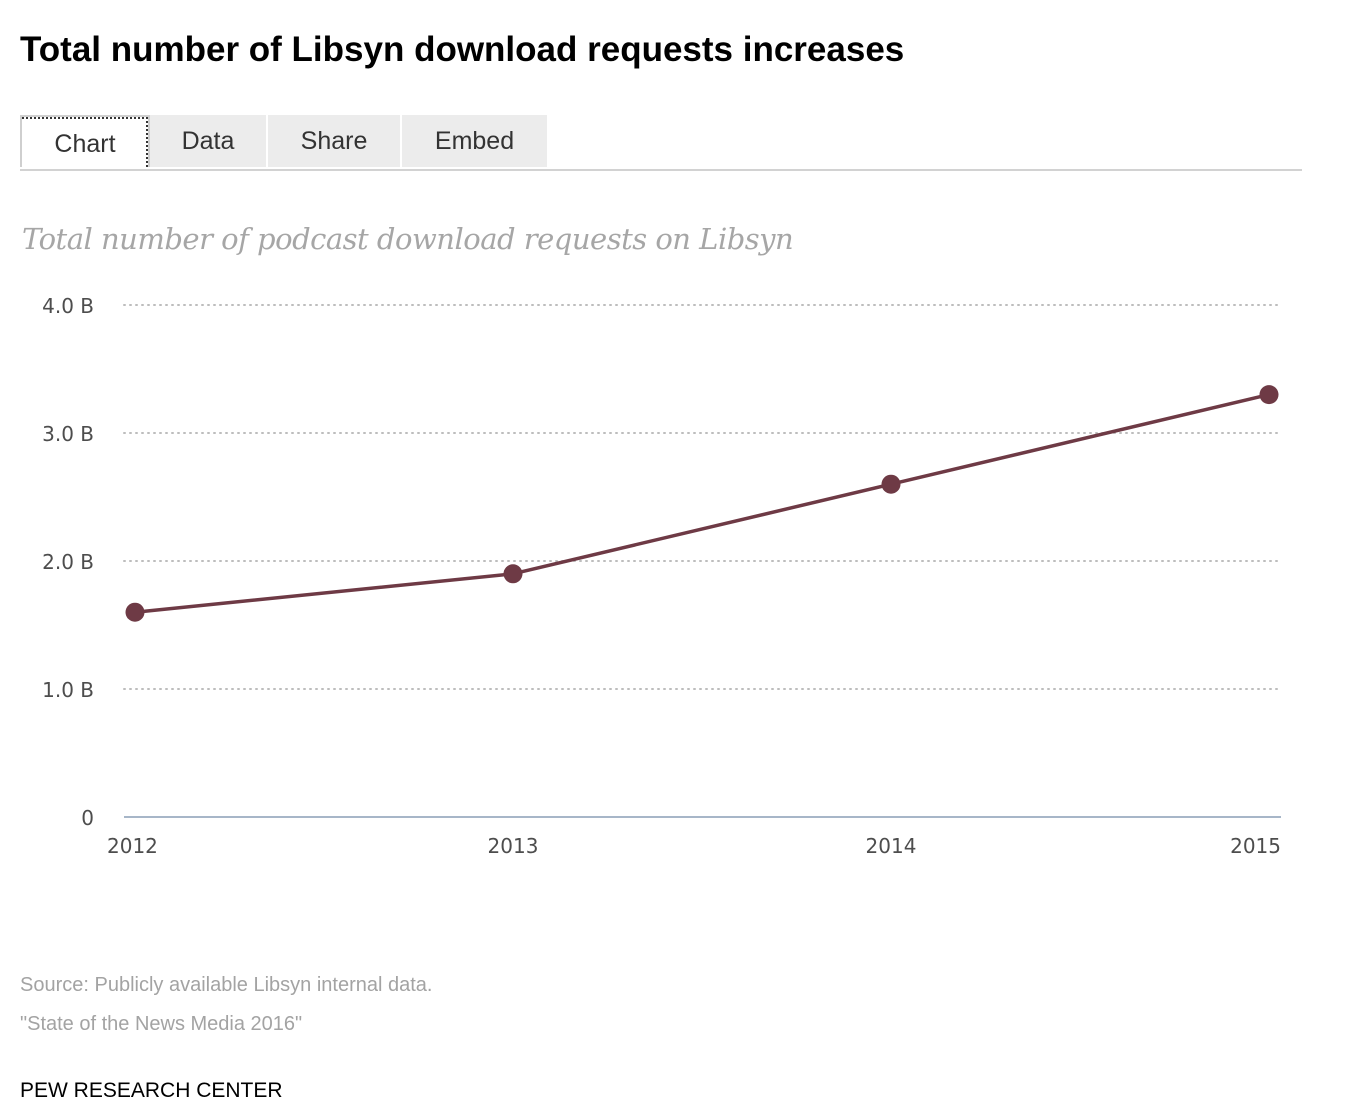 Image resolution: width=1370 pixels, height=1120 pixels. I want to click on x-tick-label: 2014, so click(891, 846).